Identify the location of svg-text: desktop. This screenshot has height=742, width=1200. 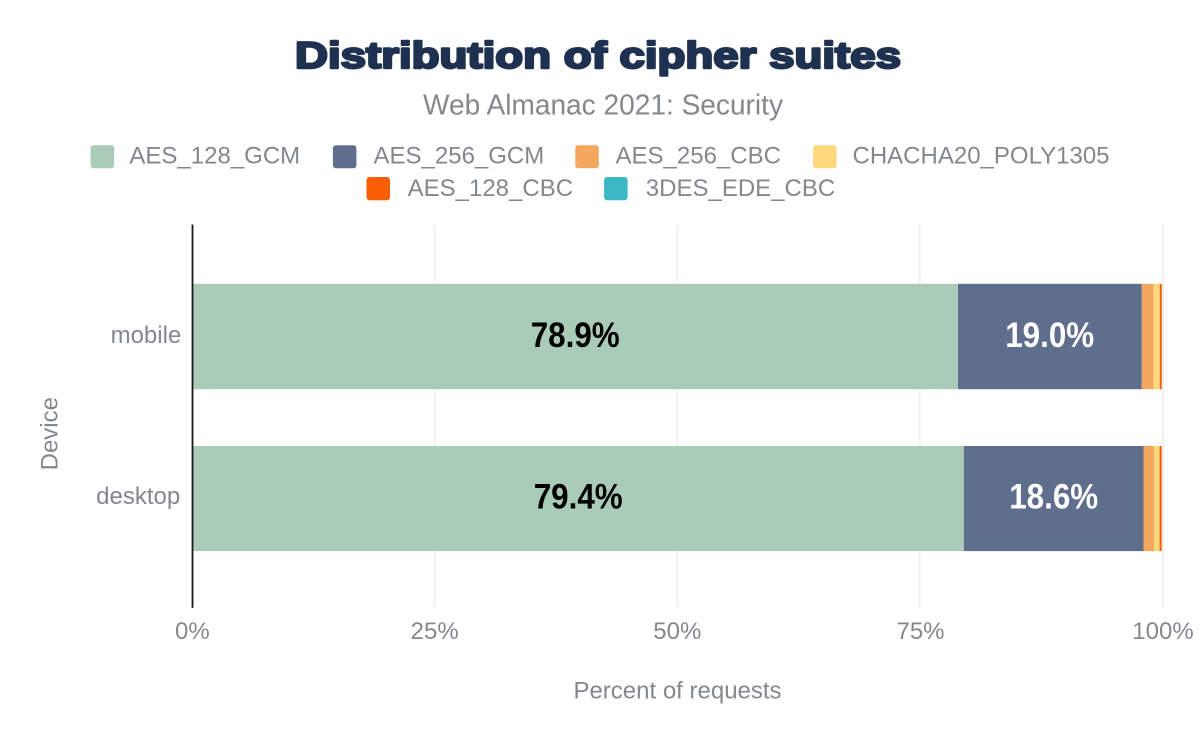
(138, 496).